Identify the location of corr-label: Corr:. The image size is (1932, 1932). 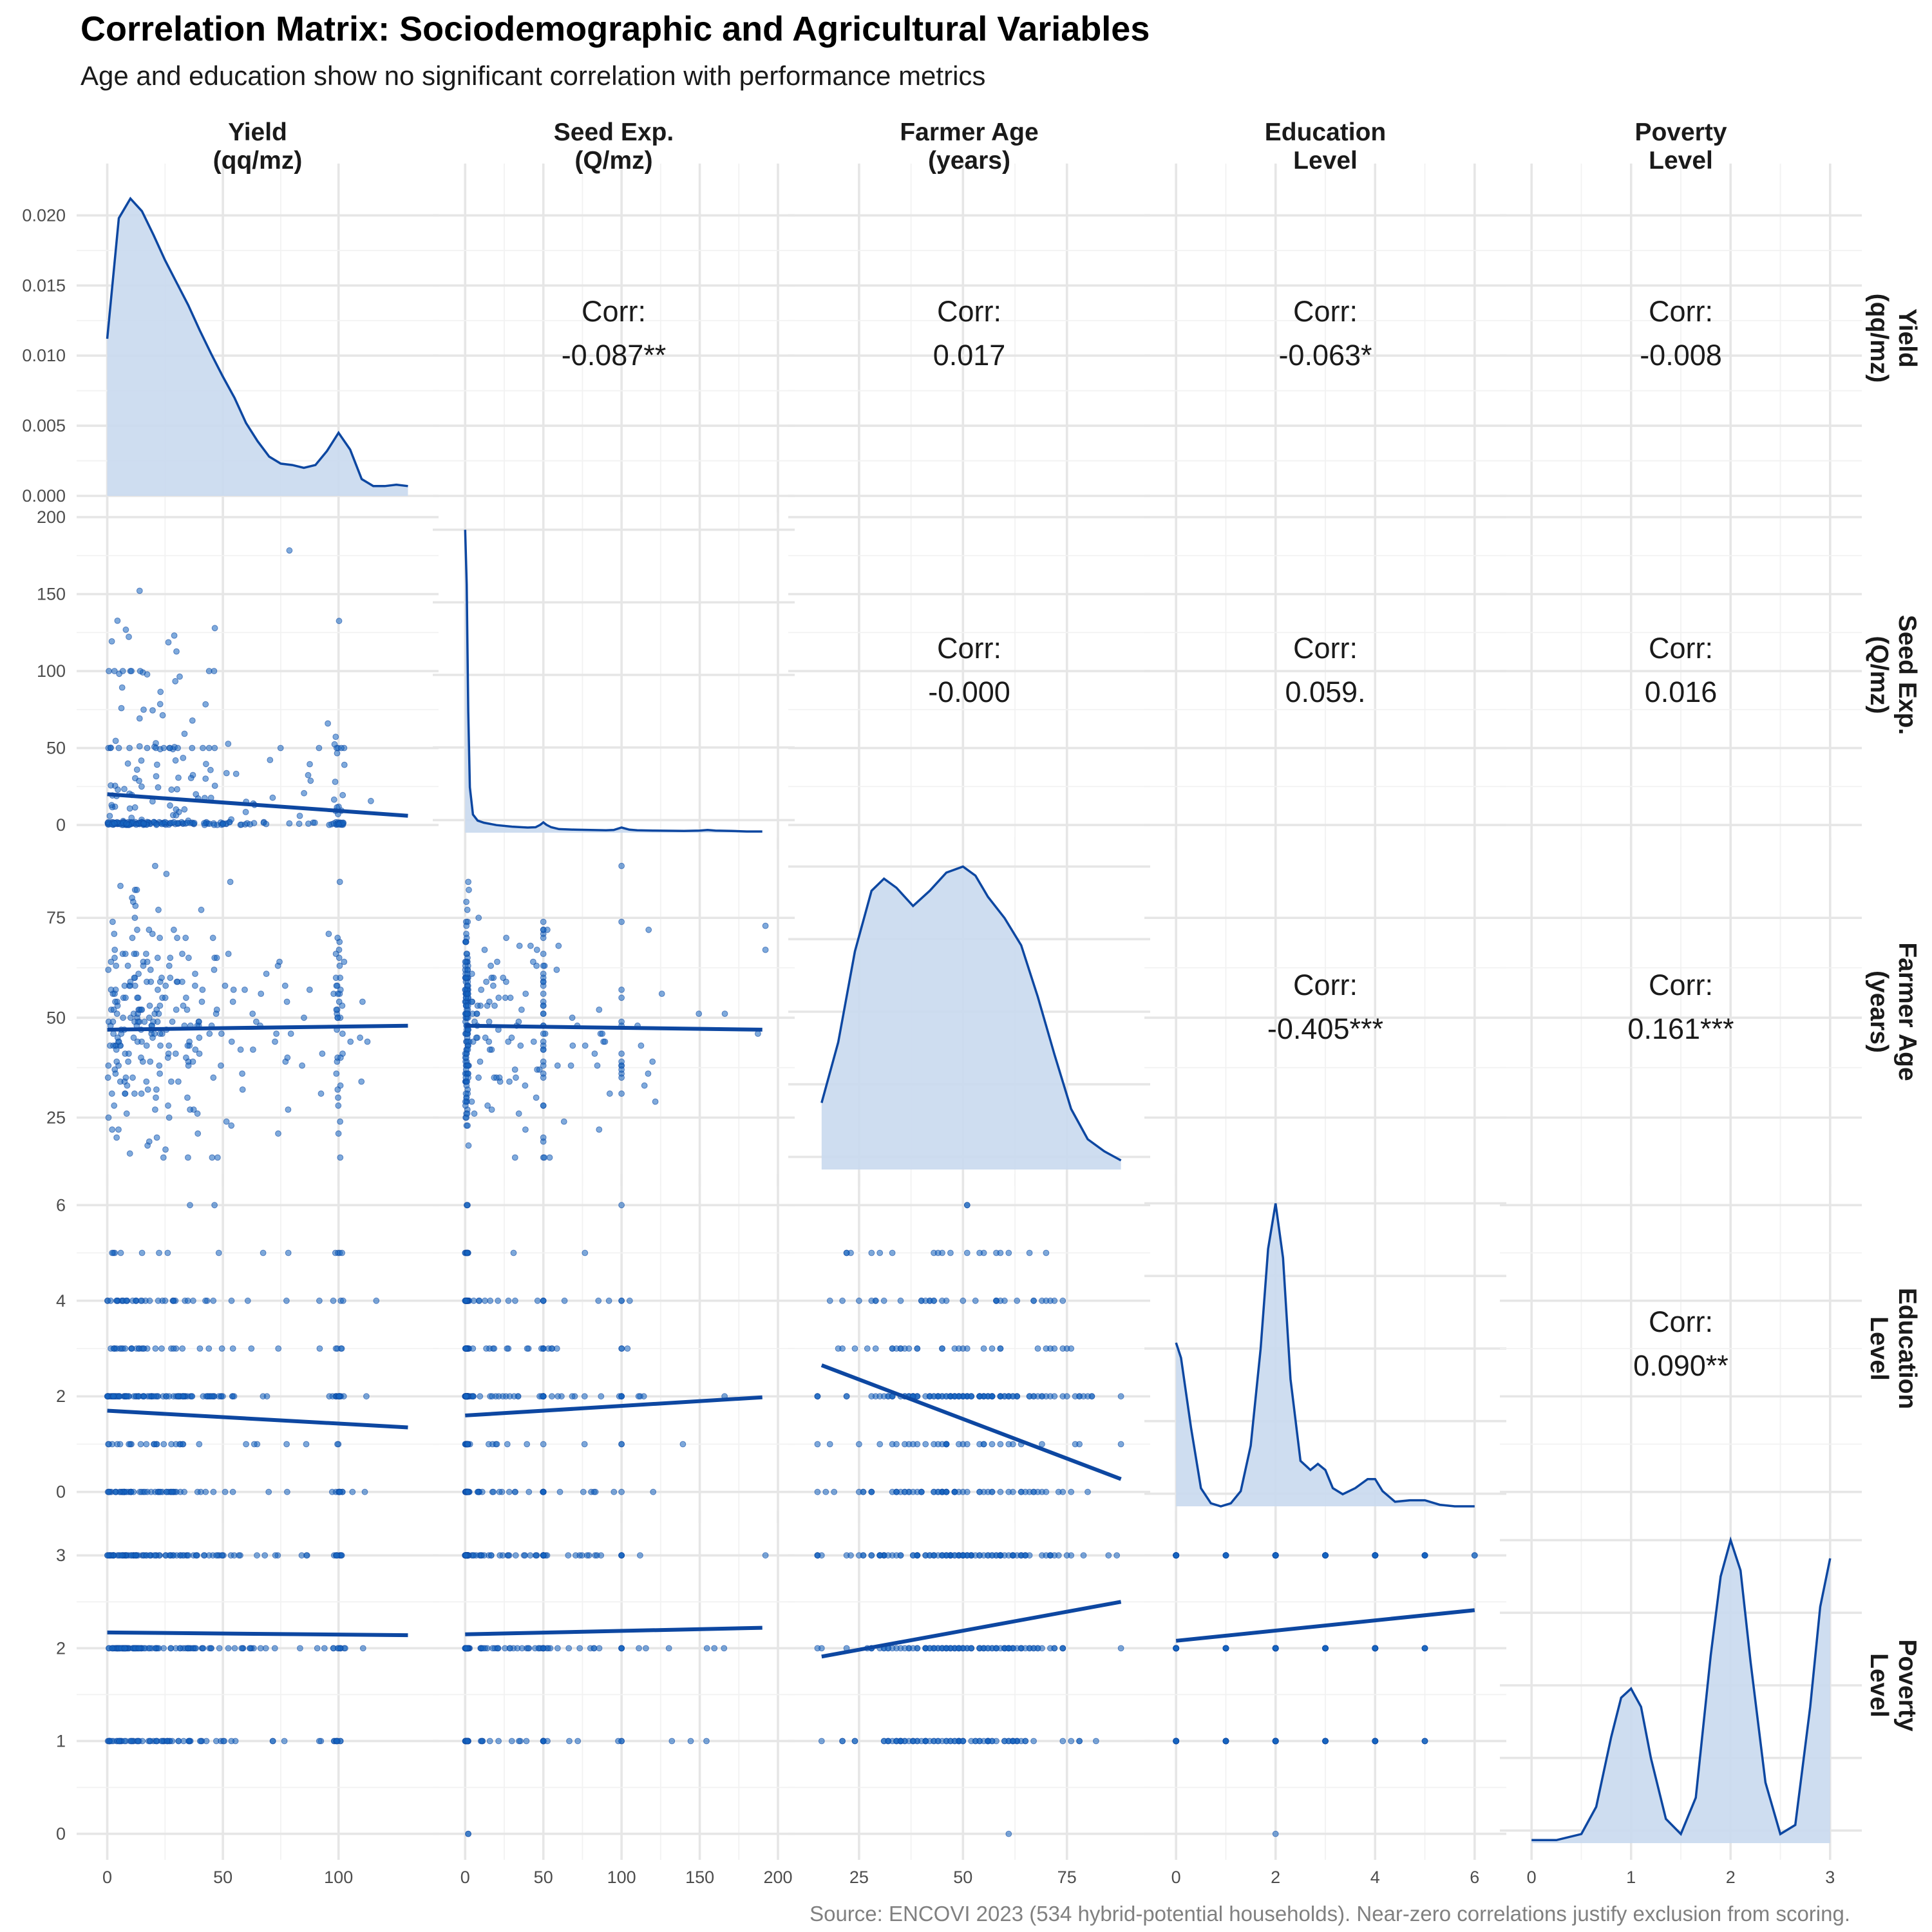
(614, 311).